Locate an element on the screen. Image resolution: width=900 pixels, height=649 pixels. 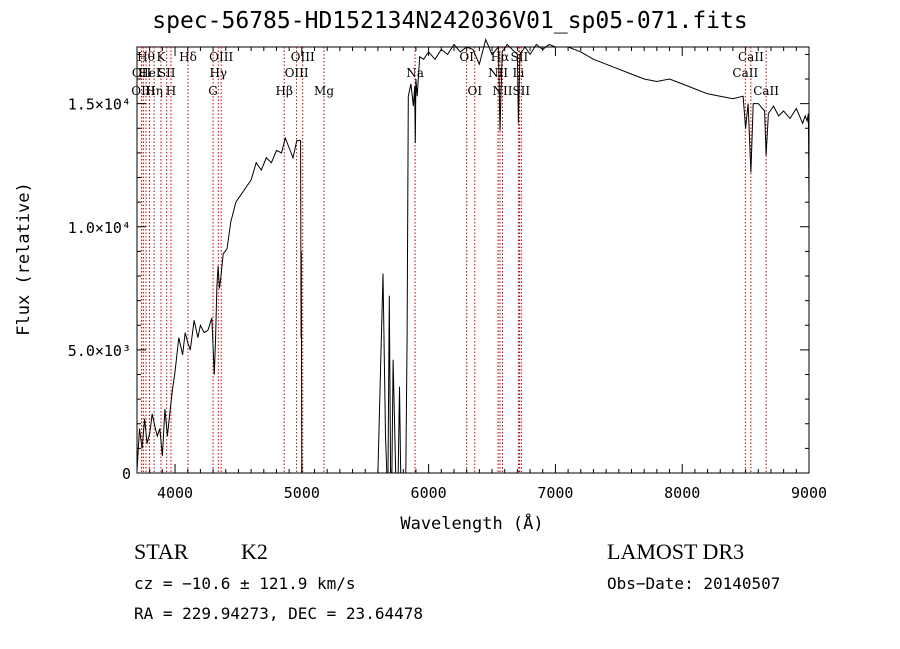
y-tick-label: 0 is located at coordinates (126, 474).